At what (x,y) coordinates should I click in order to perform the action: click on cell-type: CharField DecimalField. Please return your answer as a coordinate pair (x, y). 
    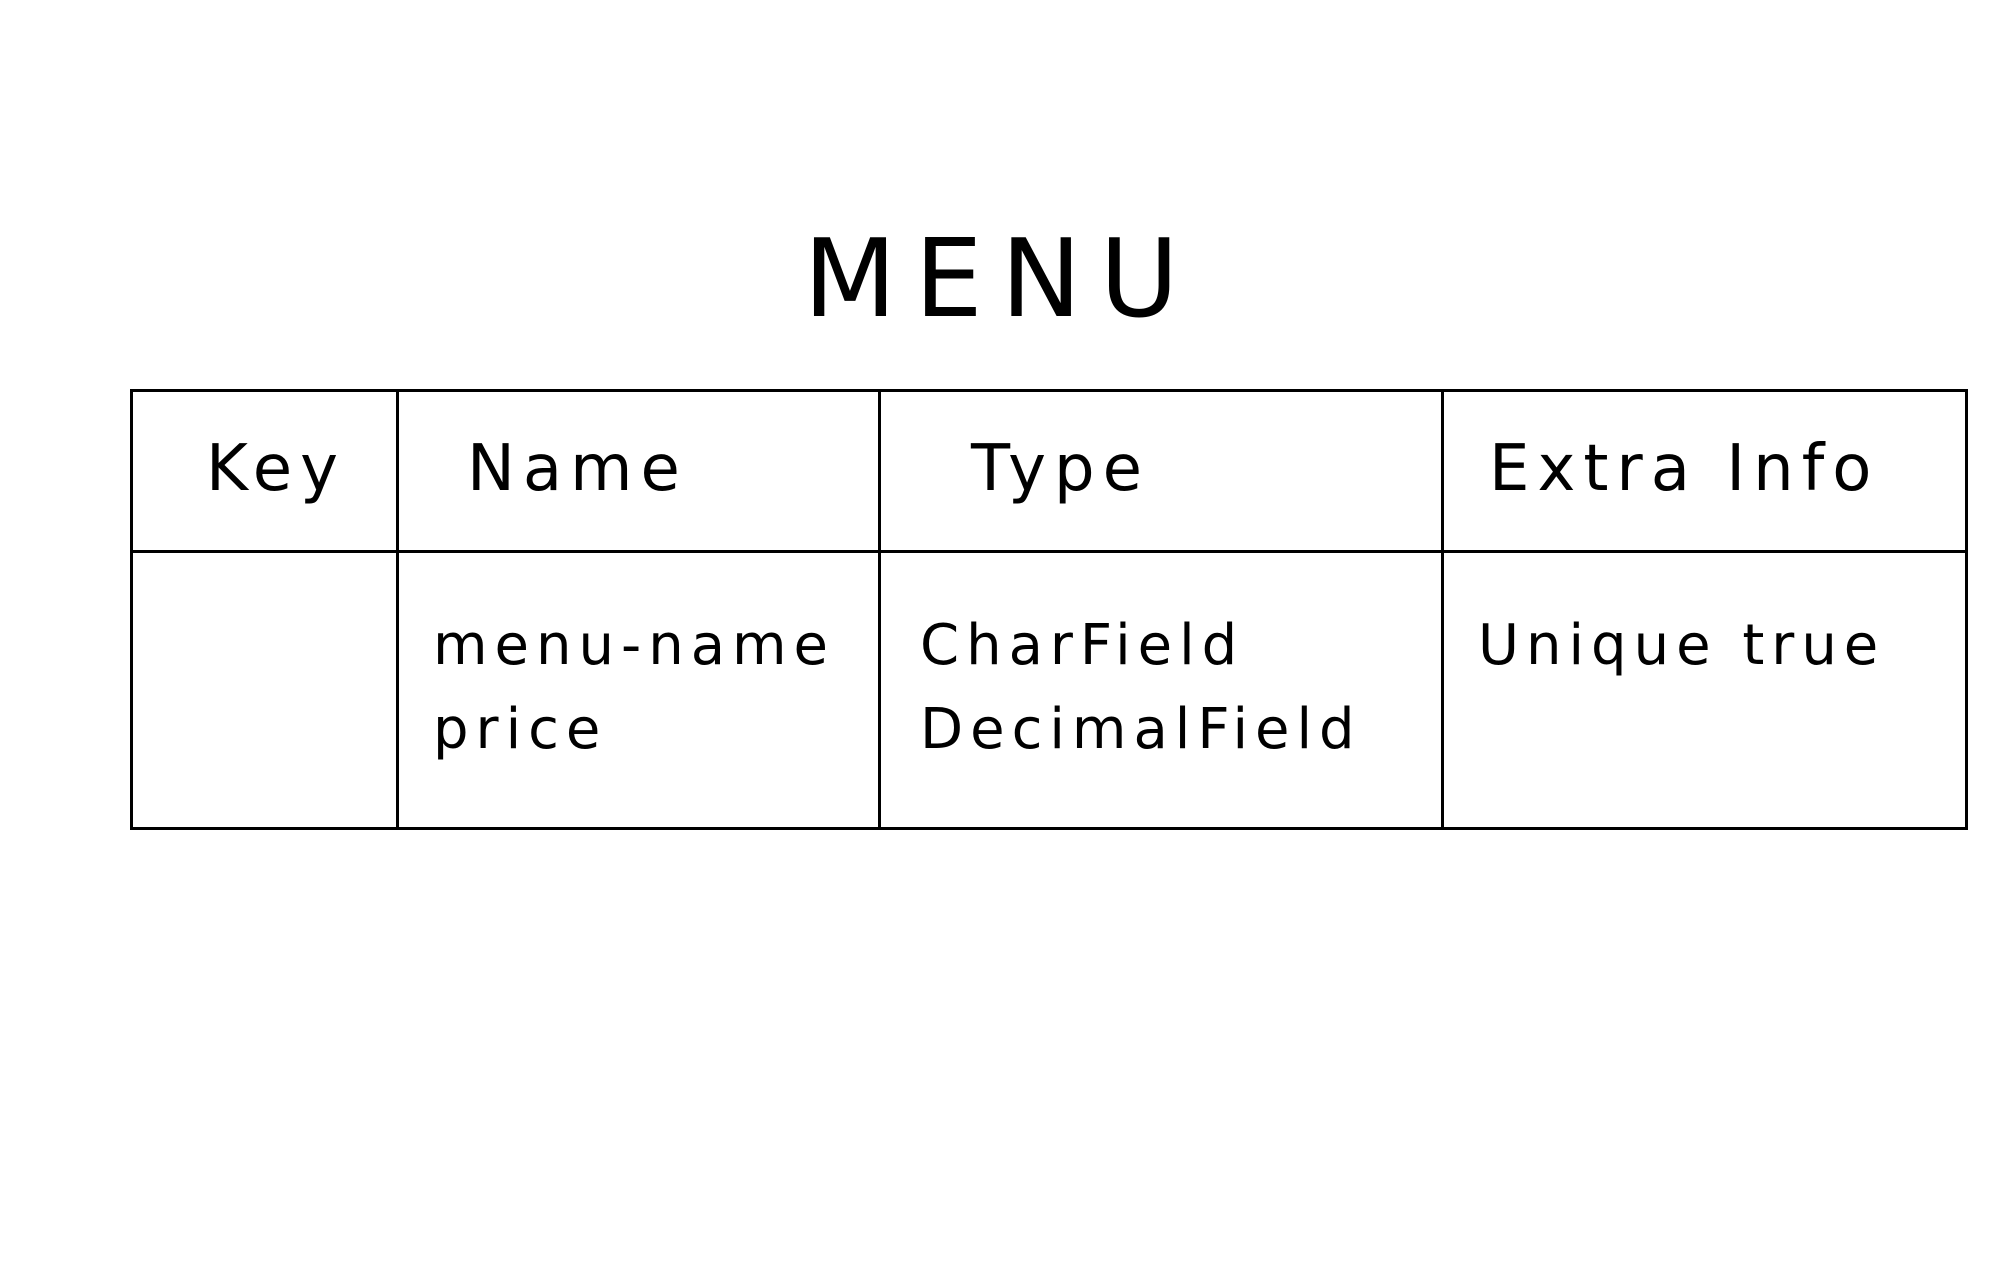
    Looking at the image, I should click on (1141, 688).